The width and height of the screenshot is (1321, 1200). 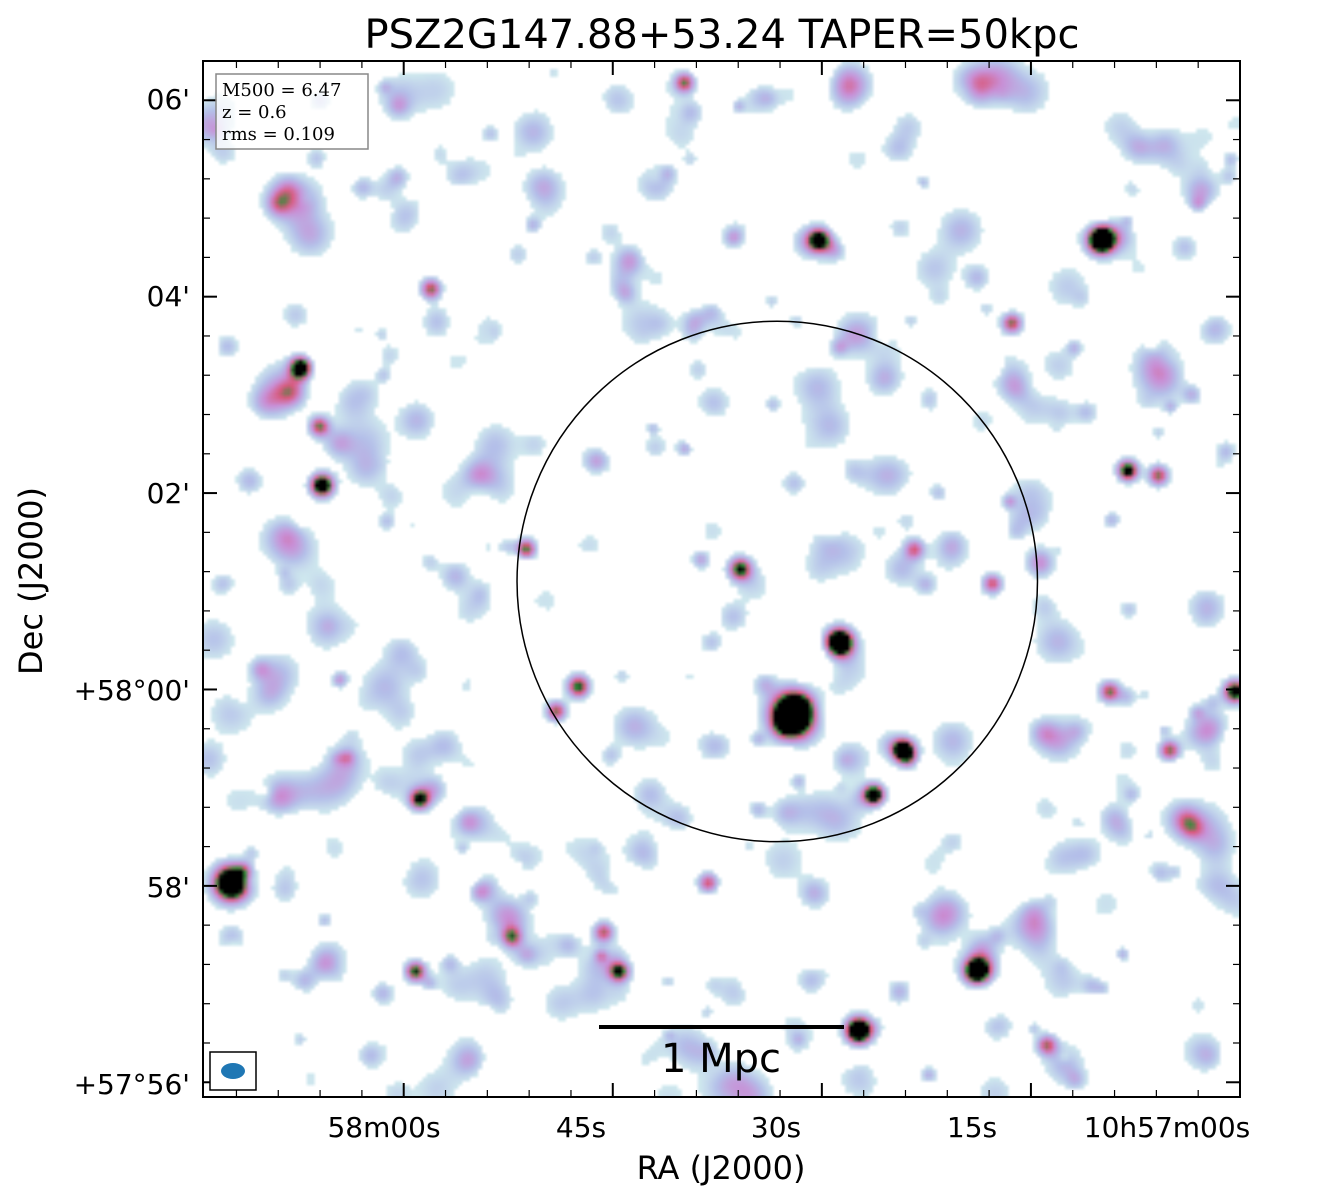 What do you see at coordinates (292, 111) in the screenshot?
I see `info-box: M500 = 6.47 z = 0.6 rms = 0.109` at bounding box center [292, 111].